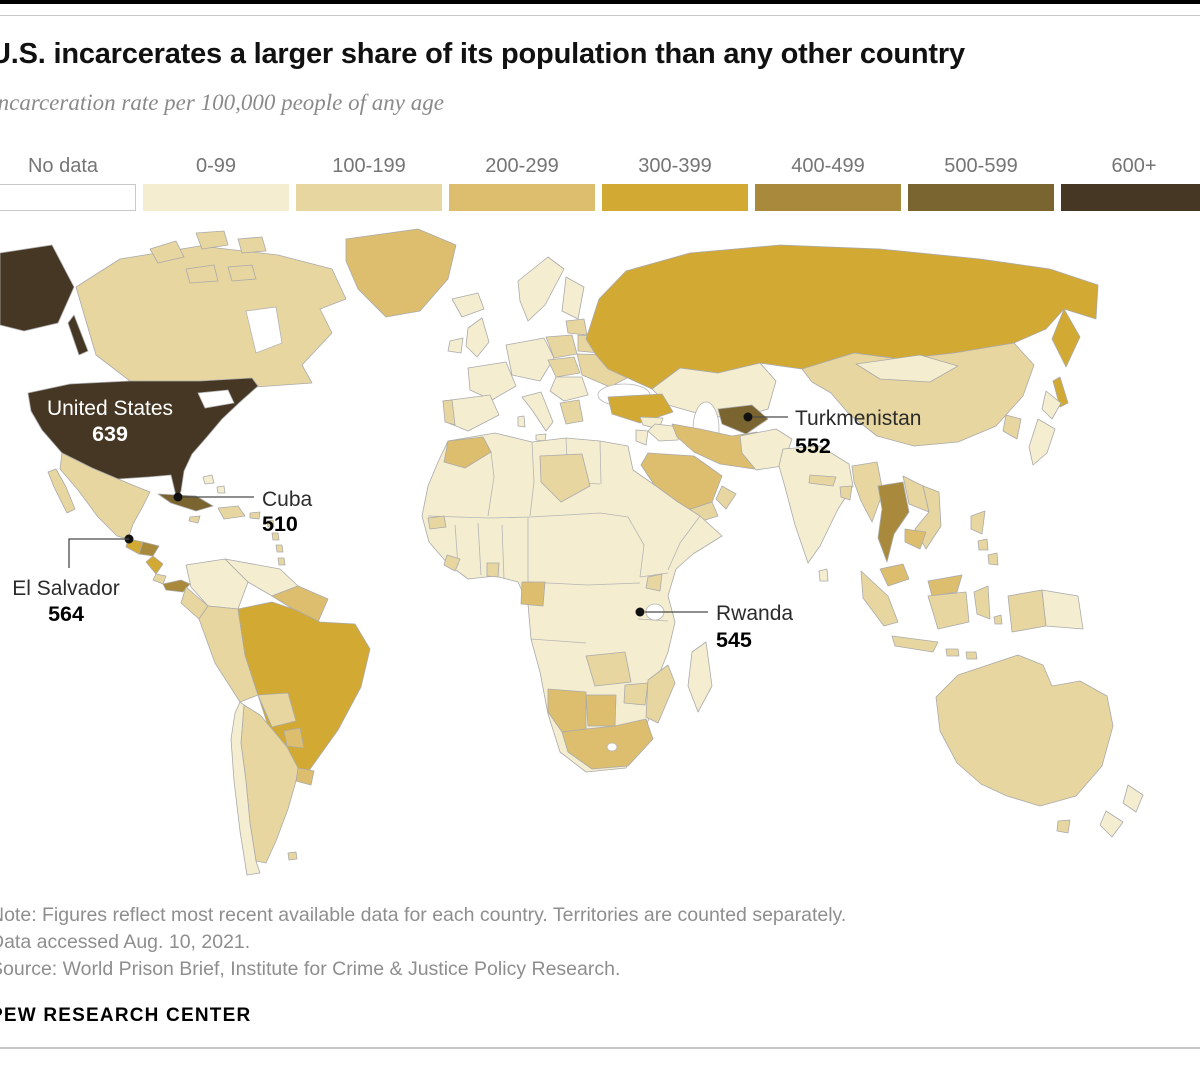  Describe the element at coordinates (275, 717) in the screenshot. I see `map-region-south-america` at that location.